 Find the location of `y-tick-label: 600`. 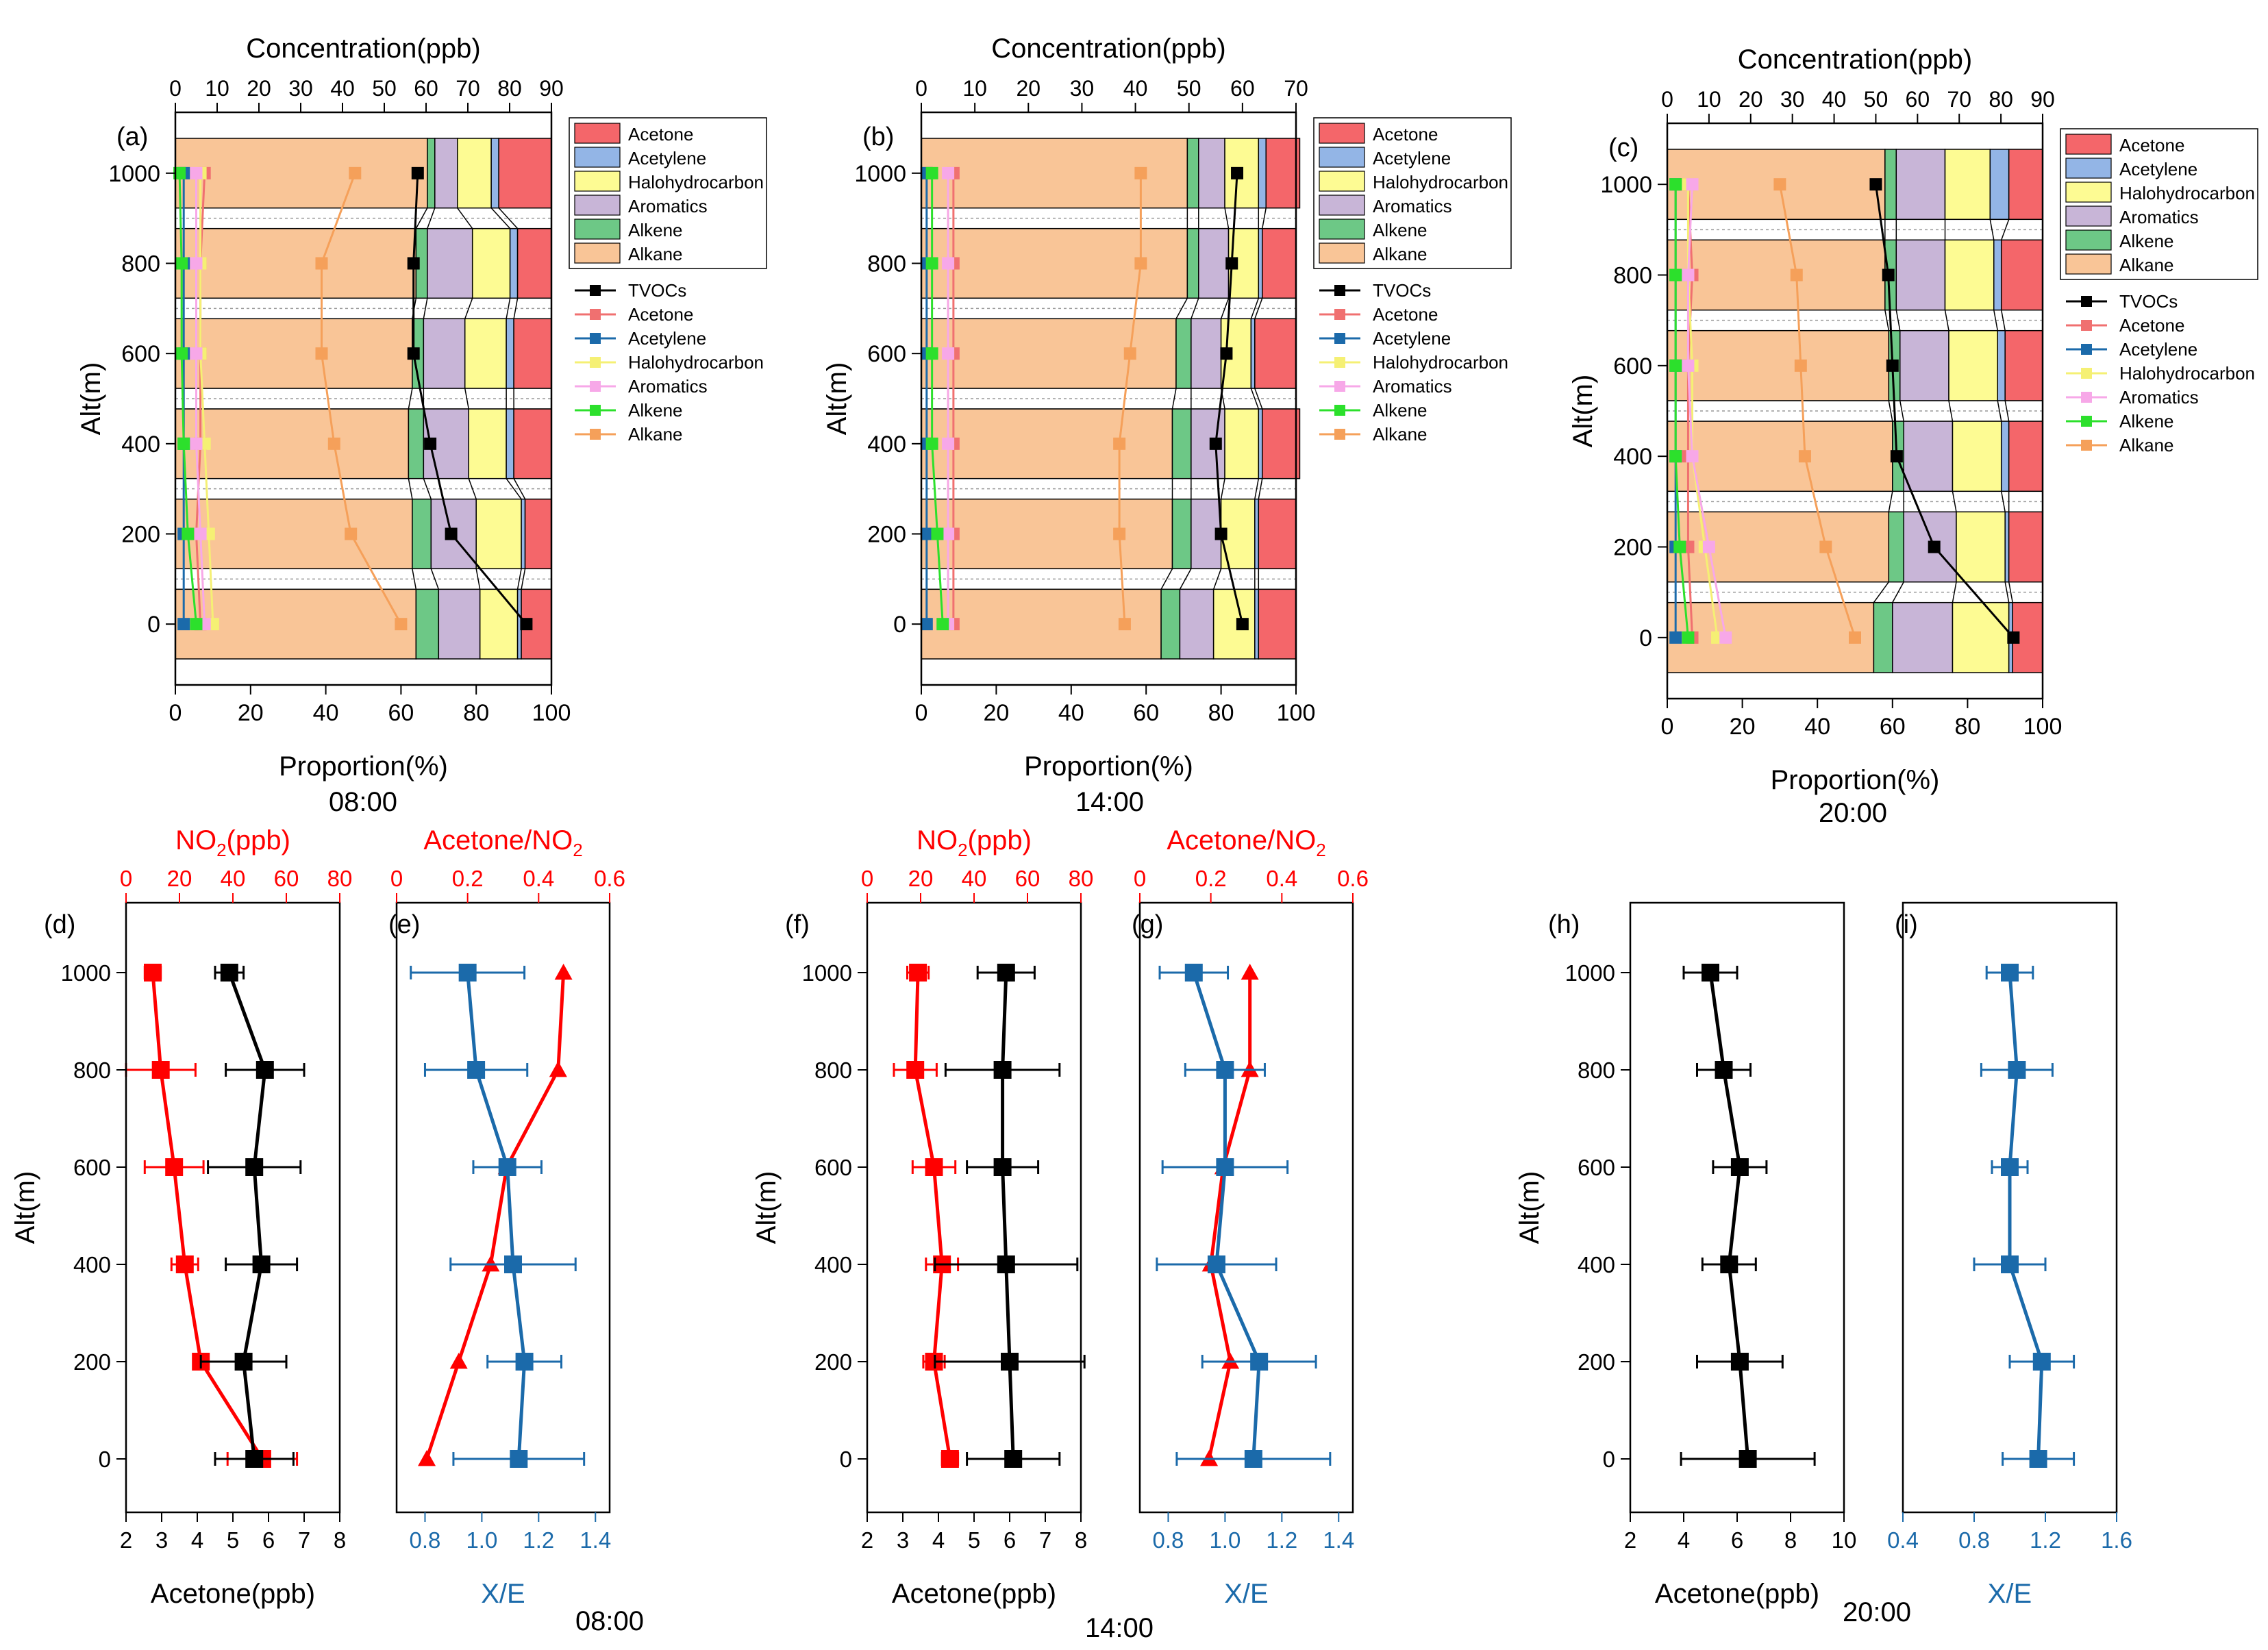

y-tick-label: 600 is located at coordinates (92, 1167).